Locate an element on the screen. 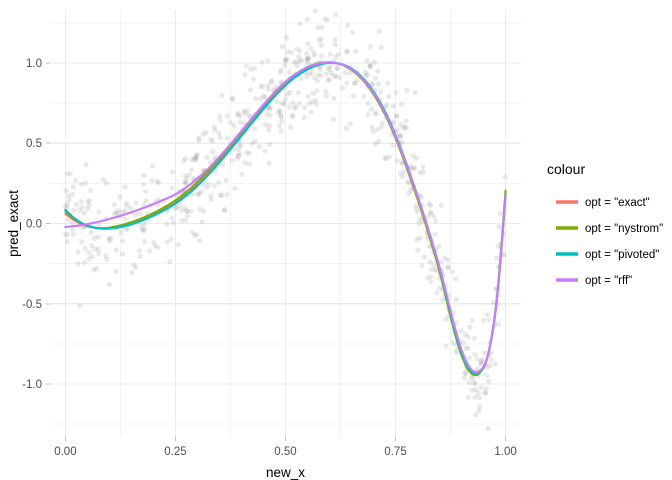 This screenshot has width=672, height=480. y-axis-title: pred_exact is located at coordinates (13, 223).